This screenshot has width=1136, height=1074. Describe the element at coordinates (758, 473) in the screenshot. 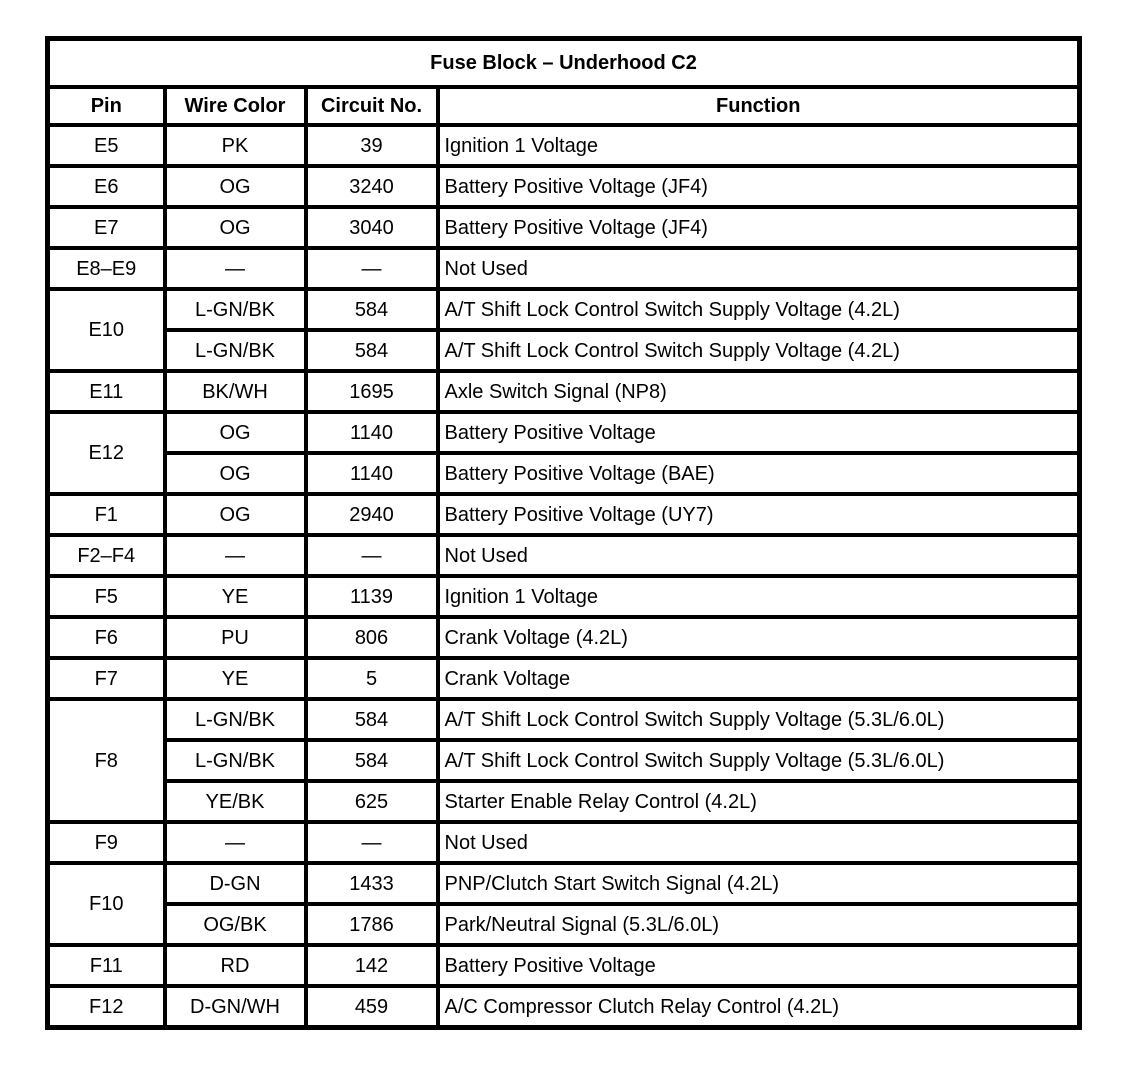

I see `function-cell: Battery Positive Voltage (BAE)` at that location.